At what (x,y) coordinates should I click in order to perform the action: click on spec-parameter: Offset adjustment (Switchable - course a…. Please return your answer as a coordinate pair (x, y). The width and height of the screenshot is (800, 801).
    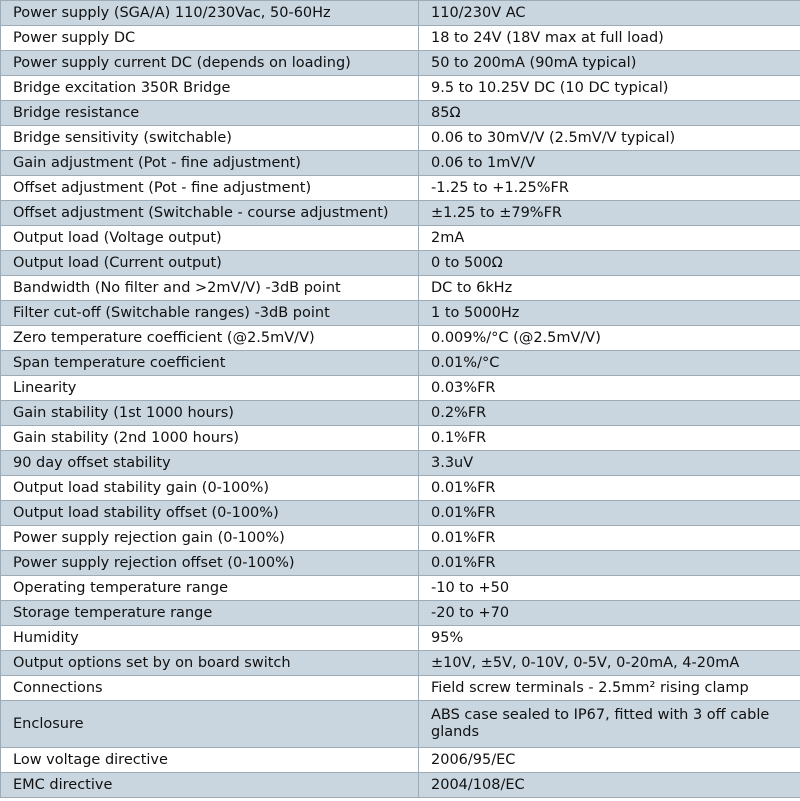
    Looking at the image, I should click on (209, 213).